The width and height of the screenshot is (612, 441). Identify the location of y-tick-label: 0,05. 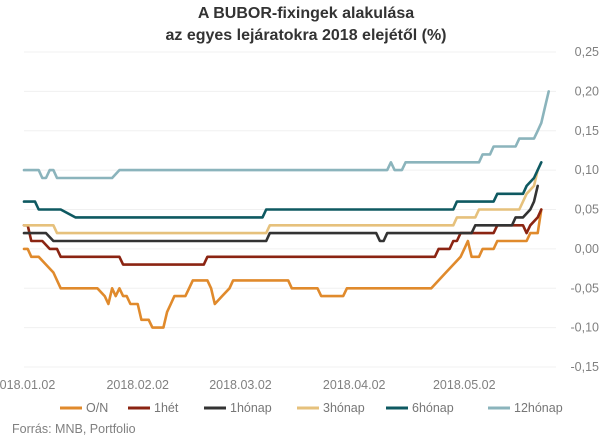
(587, 210).